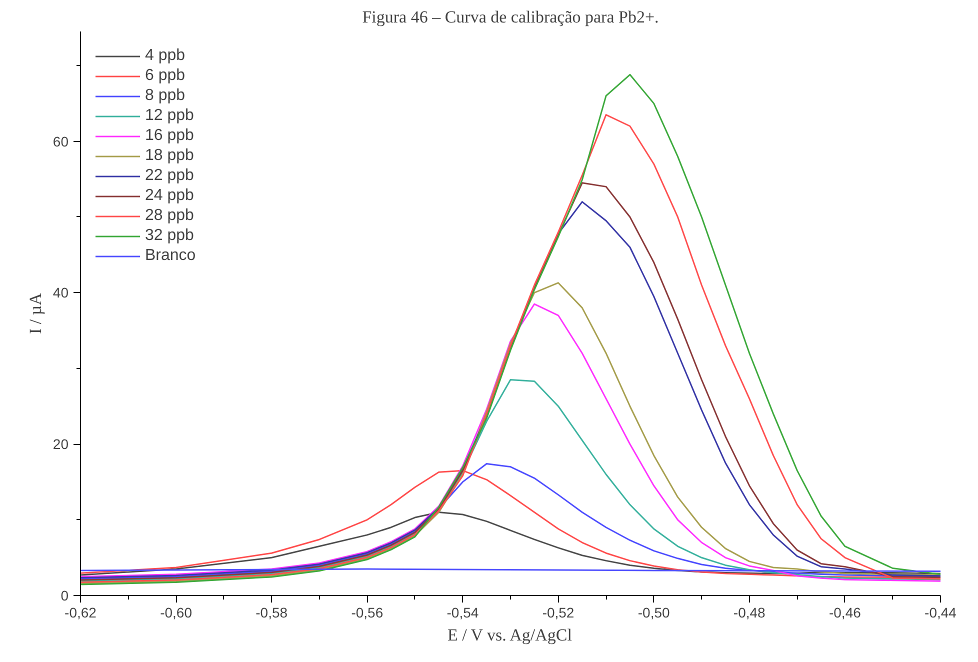 This screenshot has width=978, height=662. Describe the element at coordinates (558, 612) in the screenshot. I see `x-tick-label: -0,52` at that location.